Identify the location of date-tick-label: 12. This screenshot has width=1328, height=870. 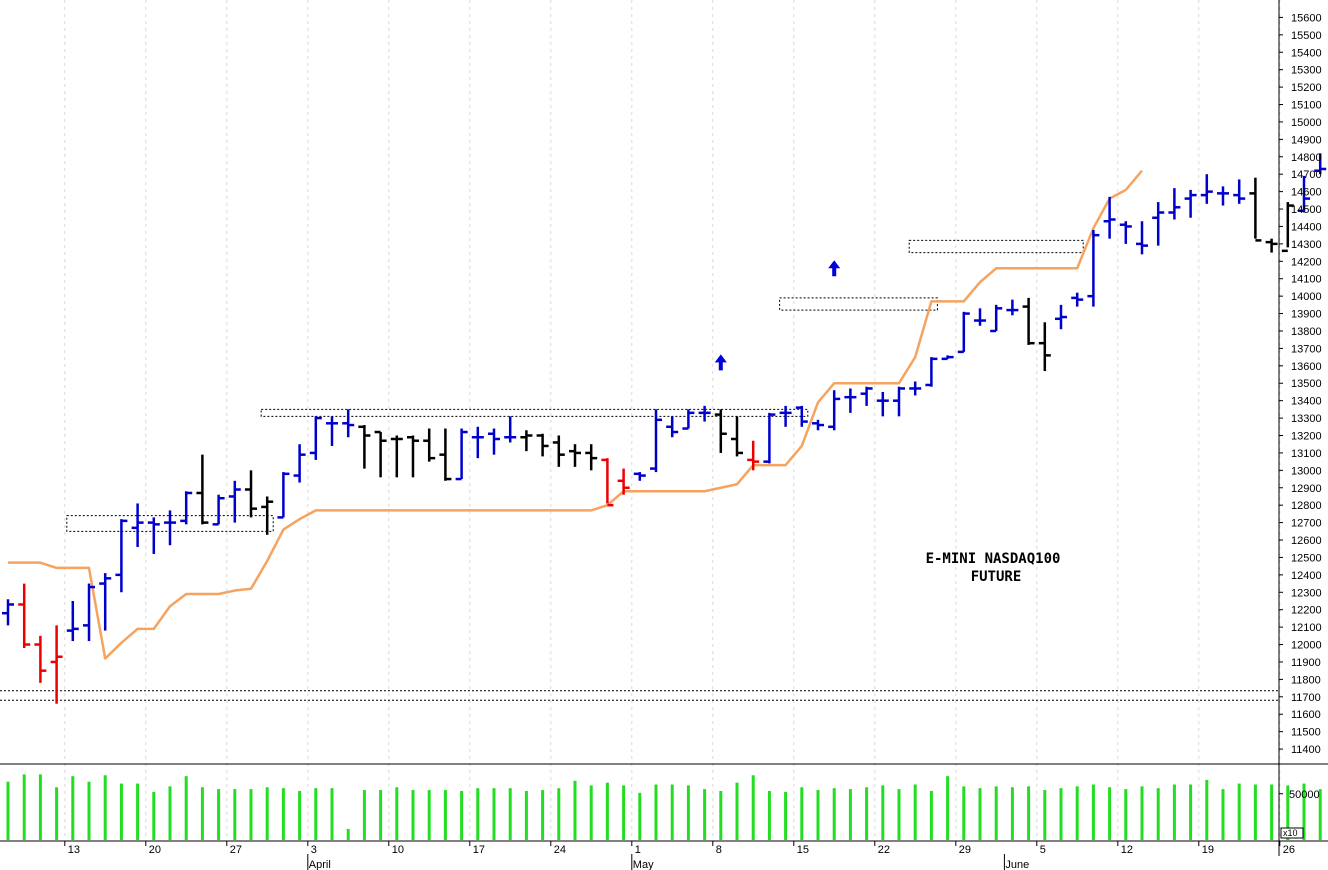
(1127, 850).